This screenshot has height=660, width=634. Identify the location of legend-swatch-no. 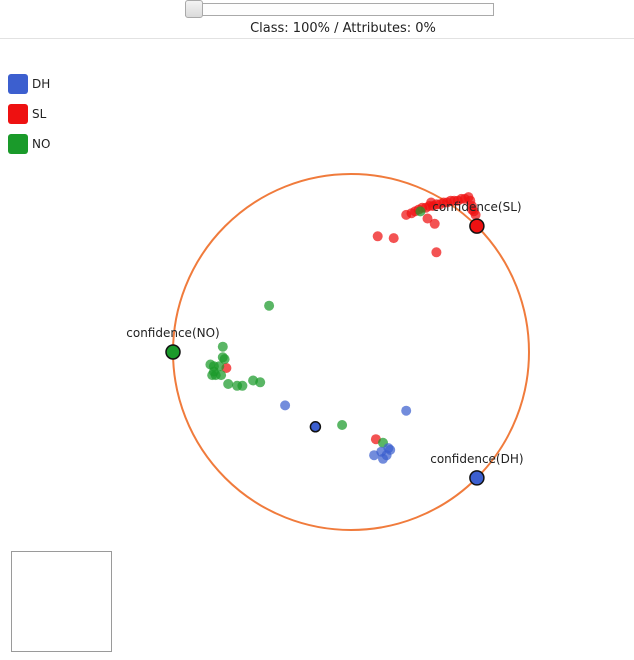
(18, 143).